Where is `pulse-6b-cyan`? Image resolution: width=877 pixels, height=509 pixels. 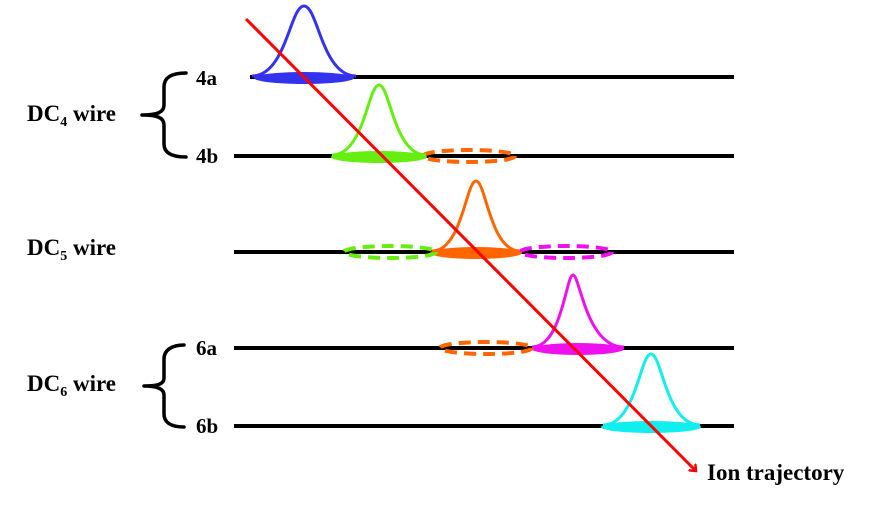 pulse-6b-cyan is located at coordinates (651, 389).